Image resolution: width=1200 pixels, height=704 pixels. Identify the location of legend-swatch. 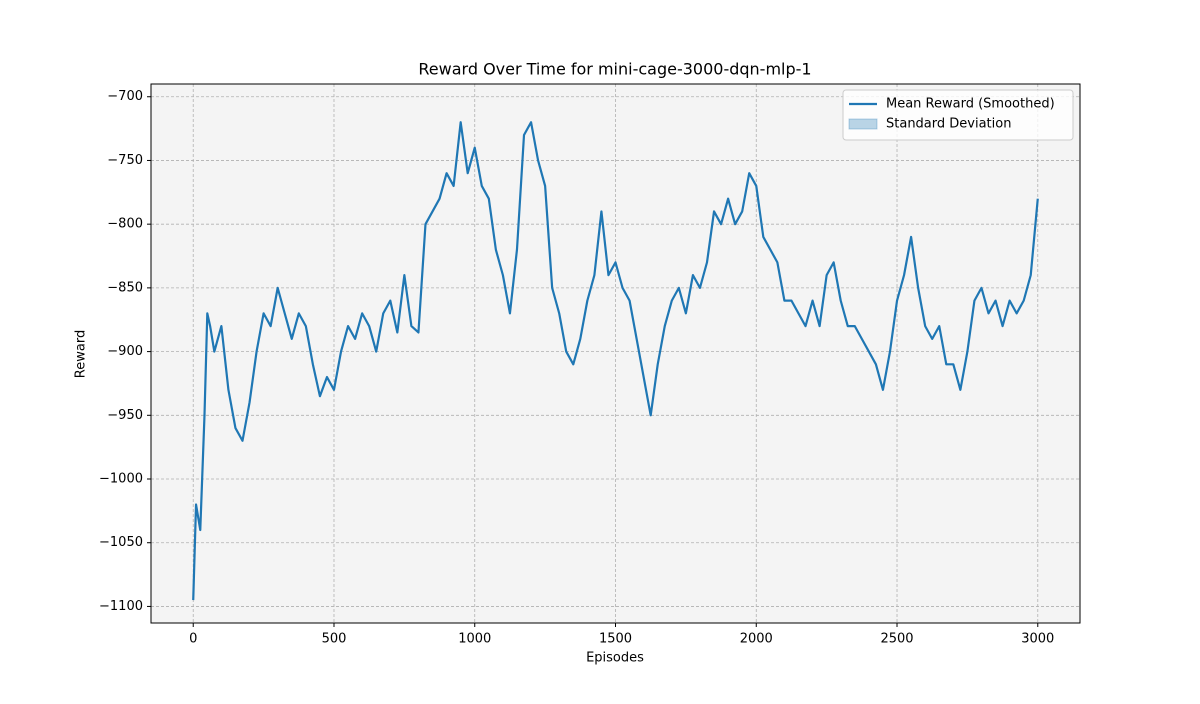
(863, 124).